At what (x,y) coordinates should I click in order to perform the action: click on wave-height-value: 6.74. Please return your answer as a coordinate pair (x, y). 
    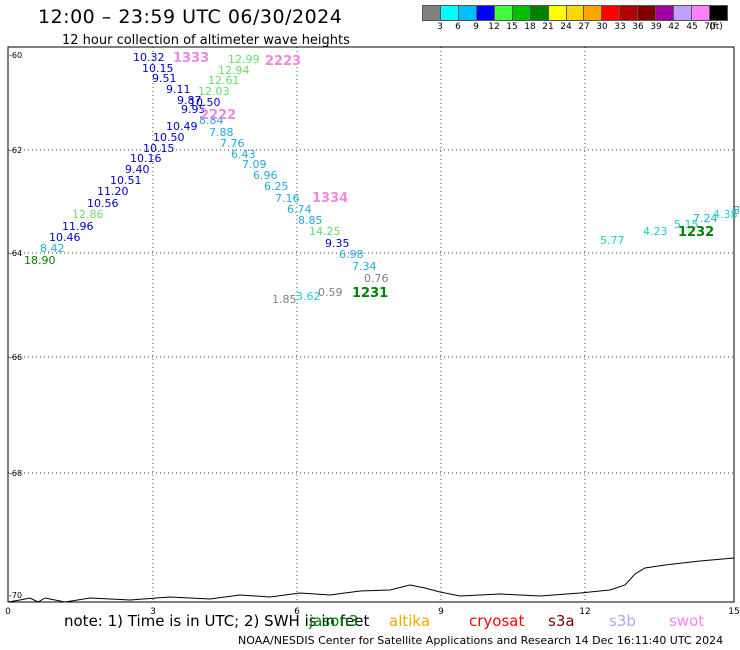
    Looking at the image, I should click on (299, 209).